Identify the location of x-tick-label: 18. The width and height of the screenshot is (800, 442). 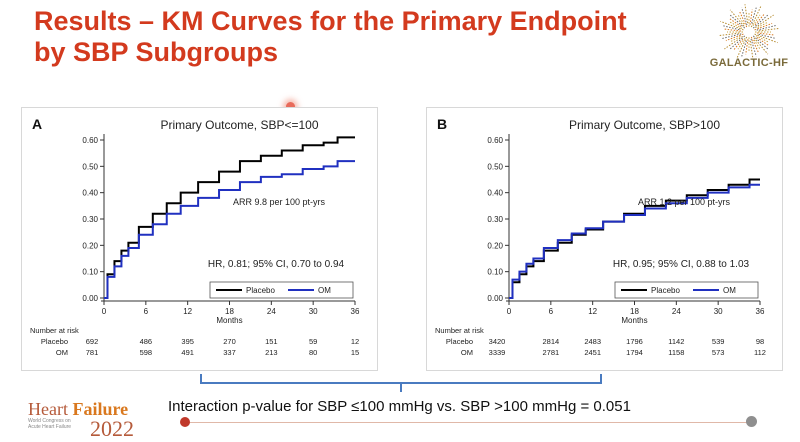
(229, 311).